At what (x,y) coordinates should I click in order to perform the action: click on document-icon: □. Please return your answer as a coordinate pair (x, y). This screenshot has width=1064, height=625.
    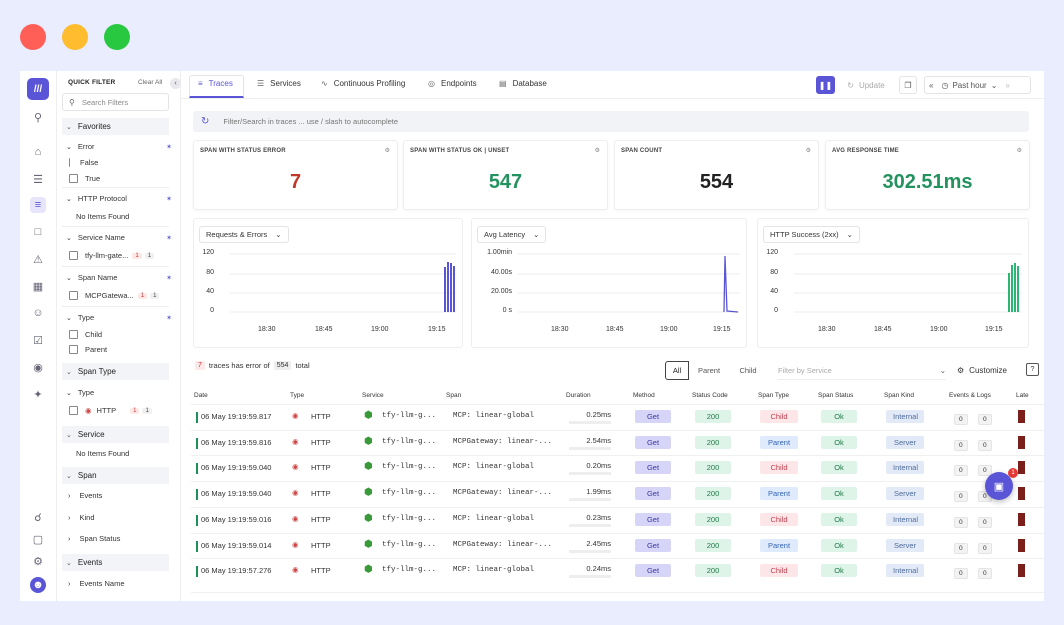
    Looking at the image, I should click on (38, 232).